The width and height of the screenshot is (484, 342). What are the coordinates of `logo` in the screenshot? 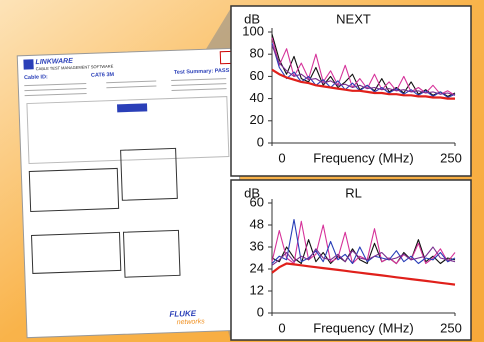 It's located at (28, 64).